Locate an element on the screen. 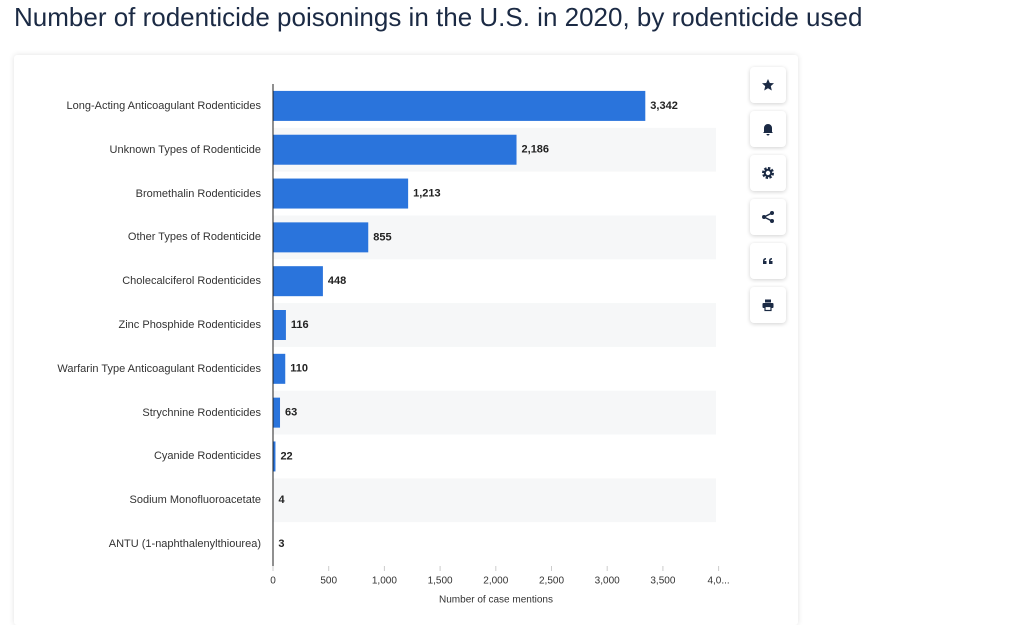  value-label: 116 is located at coordinates (300, 325).